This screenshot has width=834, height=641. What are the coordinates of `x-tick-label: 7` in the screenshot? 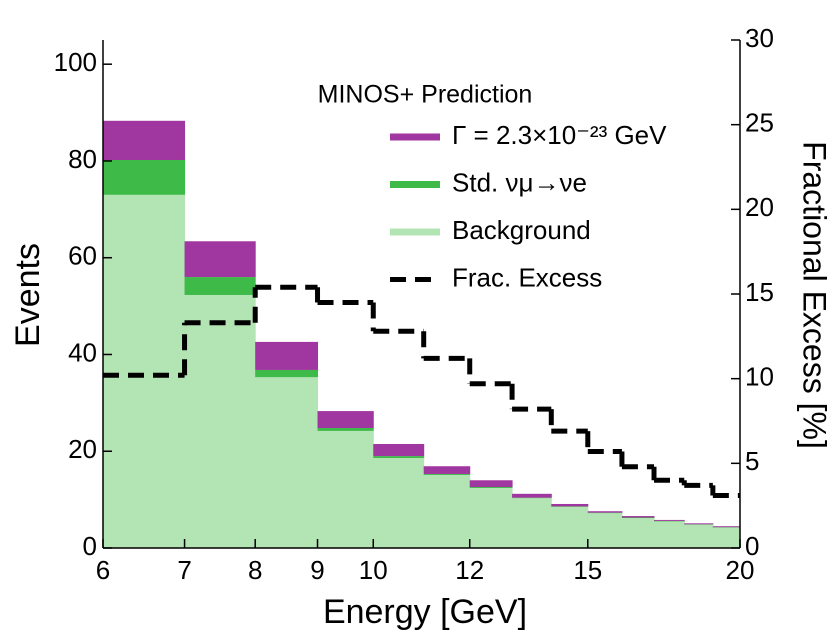 It's located at (184, 570).